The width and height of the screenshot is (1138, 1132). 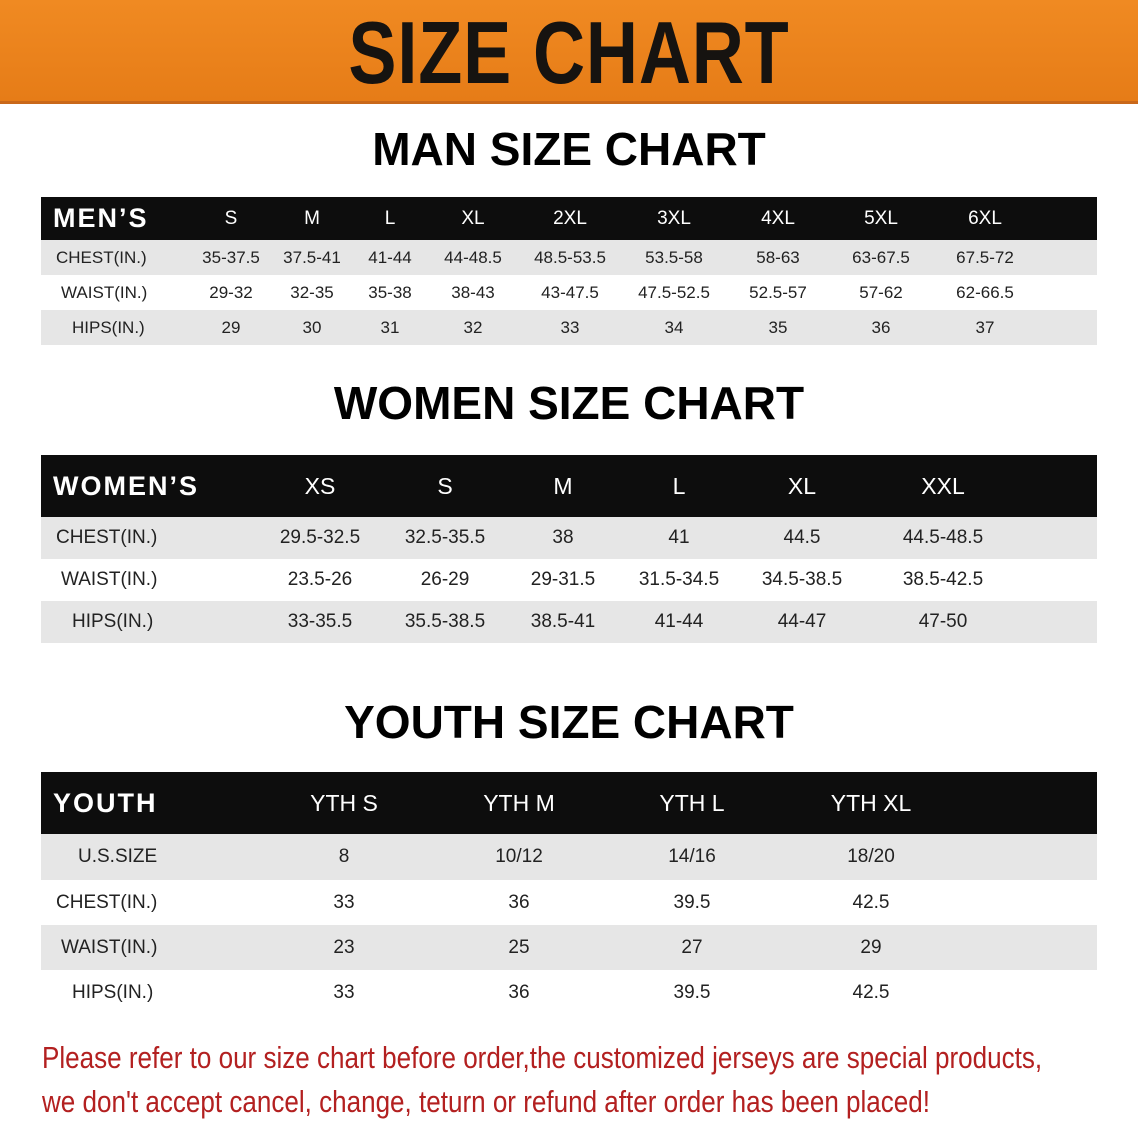 I want to click on table-row: HIPS(IN.) 29 30 31 32 33 34 35 36 37, so click(x=569, y=327).